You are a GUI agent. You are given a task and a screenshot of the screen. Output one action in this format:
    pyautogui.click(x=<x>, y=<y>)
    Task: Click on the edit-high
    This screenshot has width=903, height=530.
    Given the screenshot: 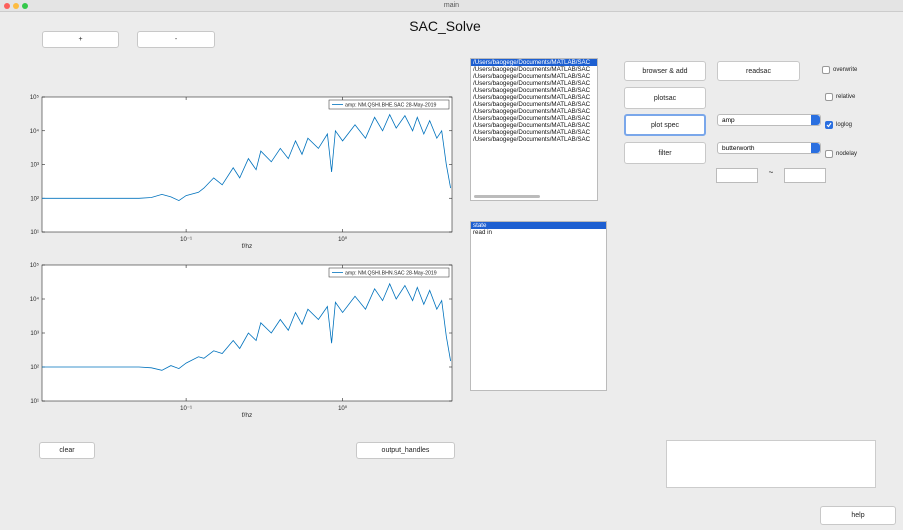 What is the action you would take?
    pyautogui.click(x=805, y=175)
    